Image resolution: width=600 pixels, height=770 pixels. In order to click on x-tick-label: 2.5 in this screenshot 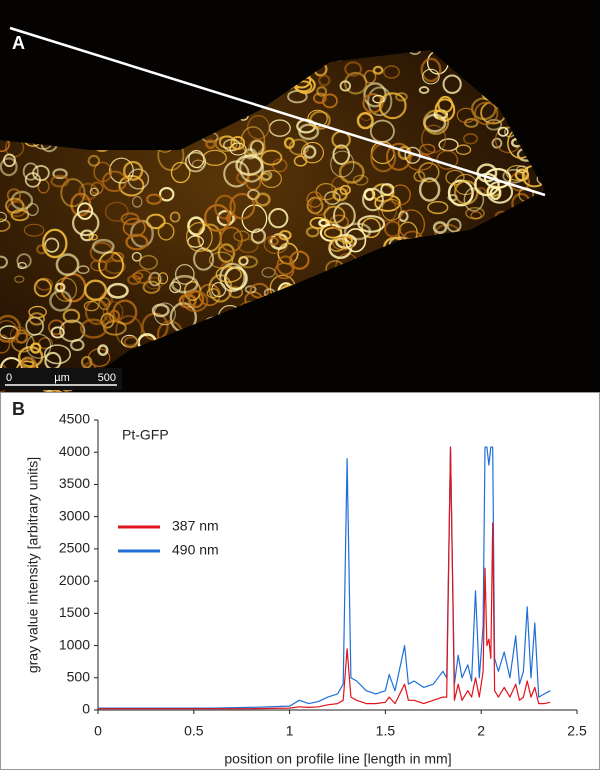, I will do `click(577, 731)`.